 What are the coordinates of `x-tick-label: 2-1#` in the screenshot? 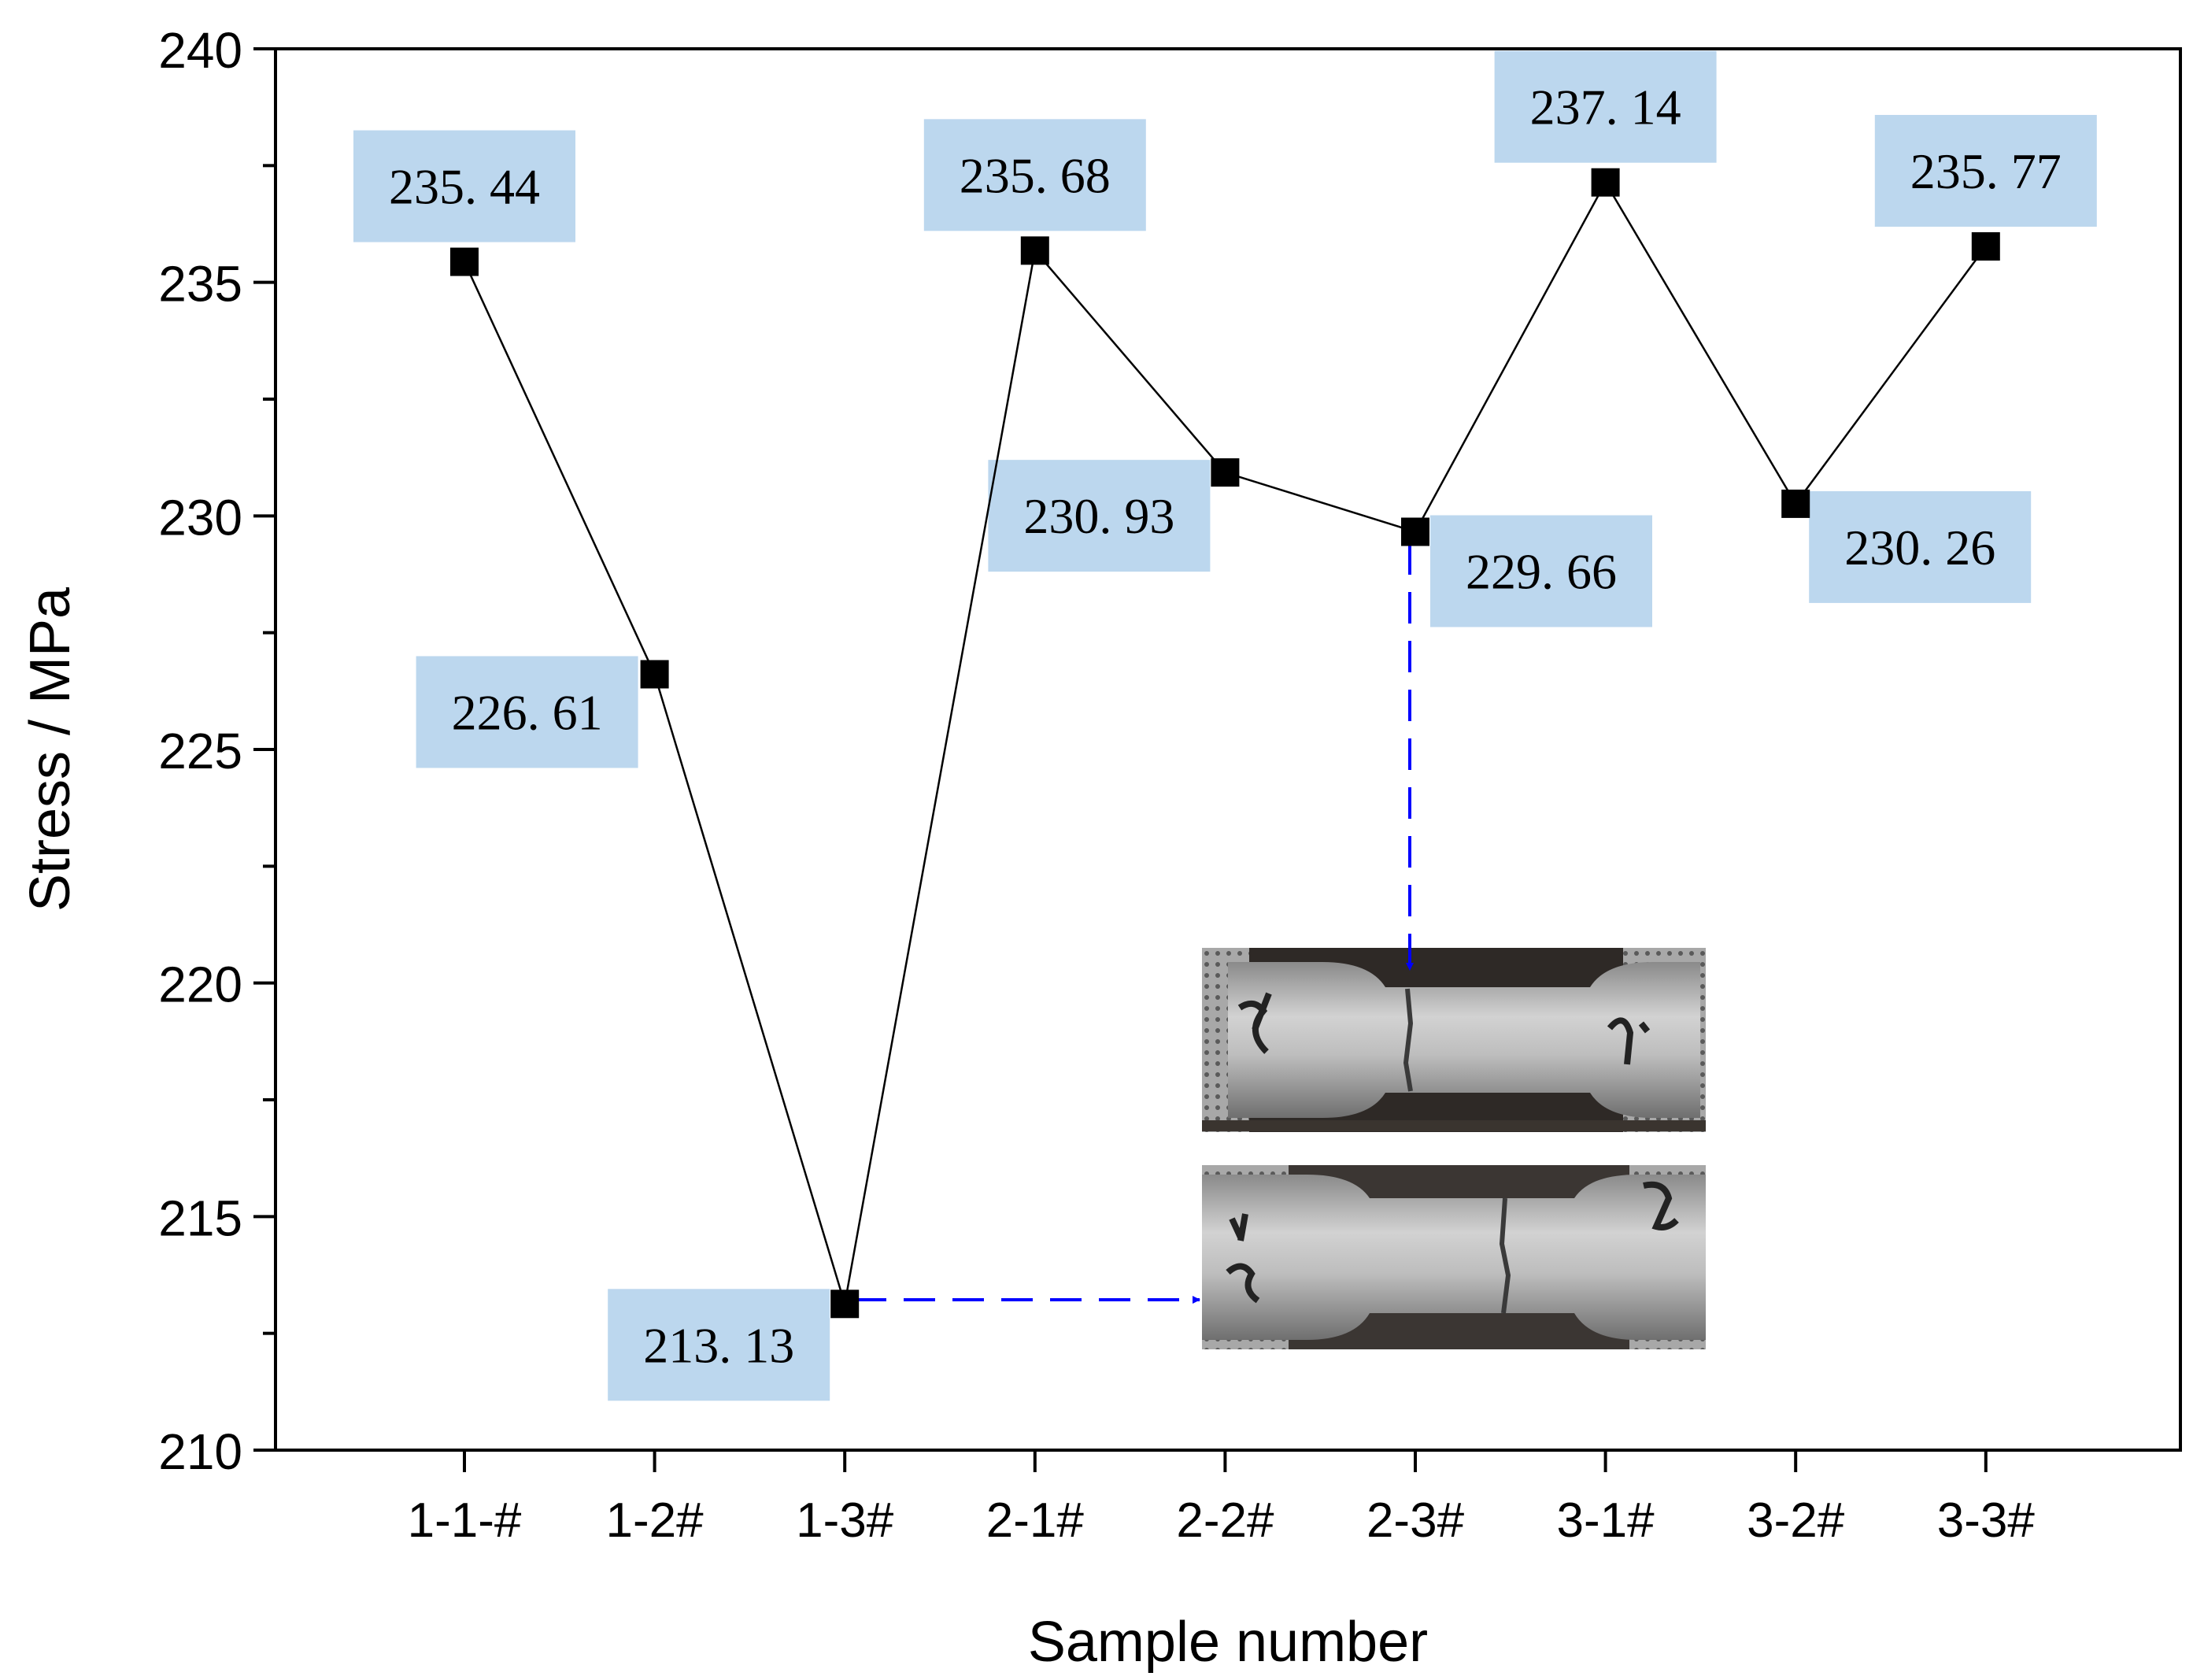 It's located at (1035, 1520).